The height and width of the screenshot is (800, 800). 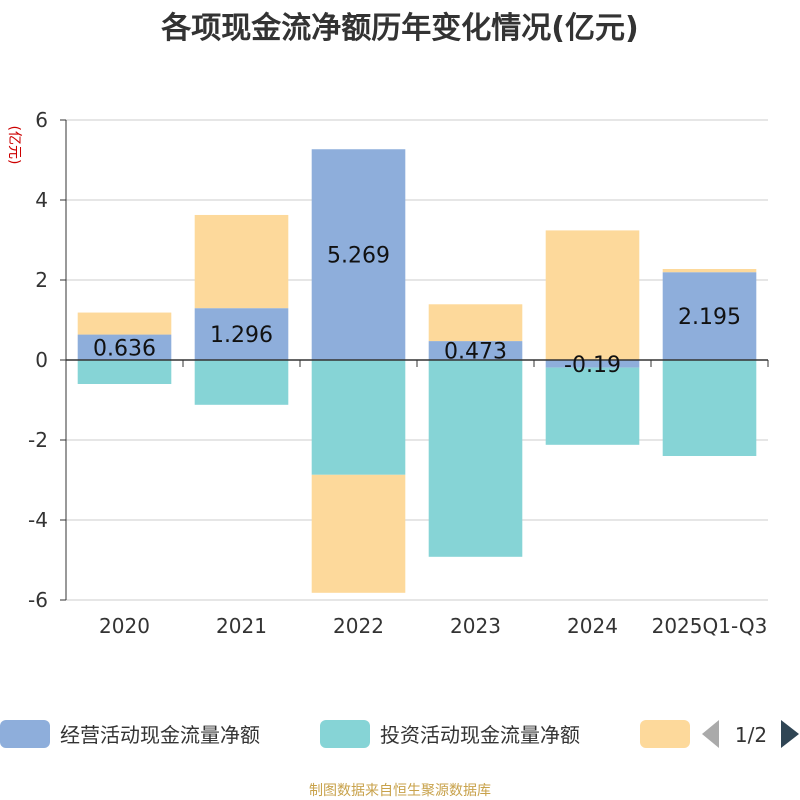 What do you see at coordinates (710, 626) in the screenshot?
I see `x-tick-label: 2025Q1-Q3` at bounding box center [710, 626].